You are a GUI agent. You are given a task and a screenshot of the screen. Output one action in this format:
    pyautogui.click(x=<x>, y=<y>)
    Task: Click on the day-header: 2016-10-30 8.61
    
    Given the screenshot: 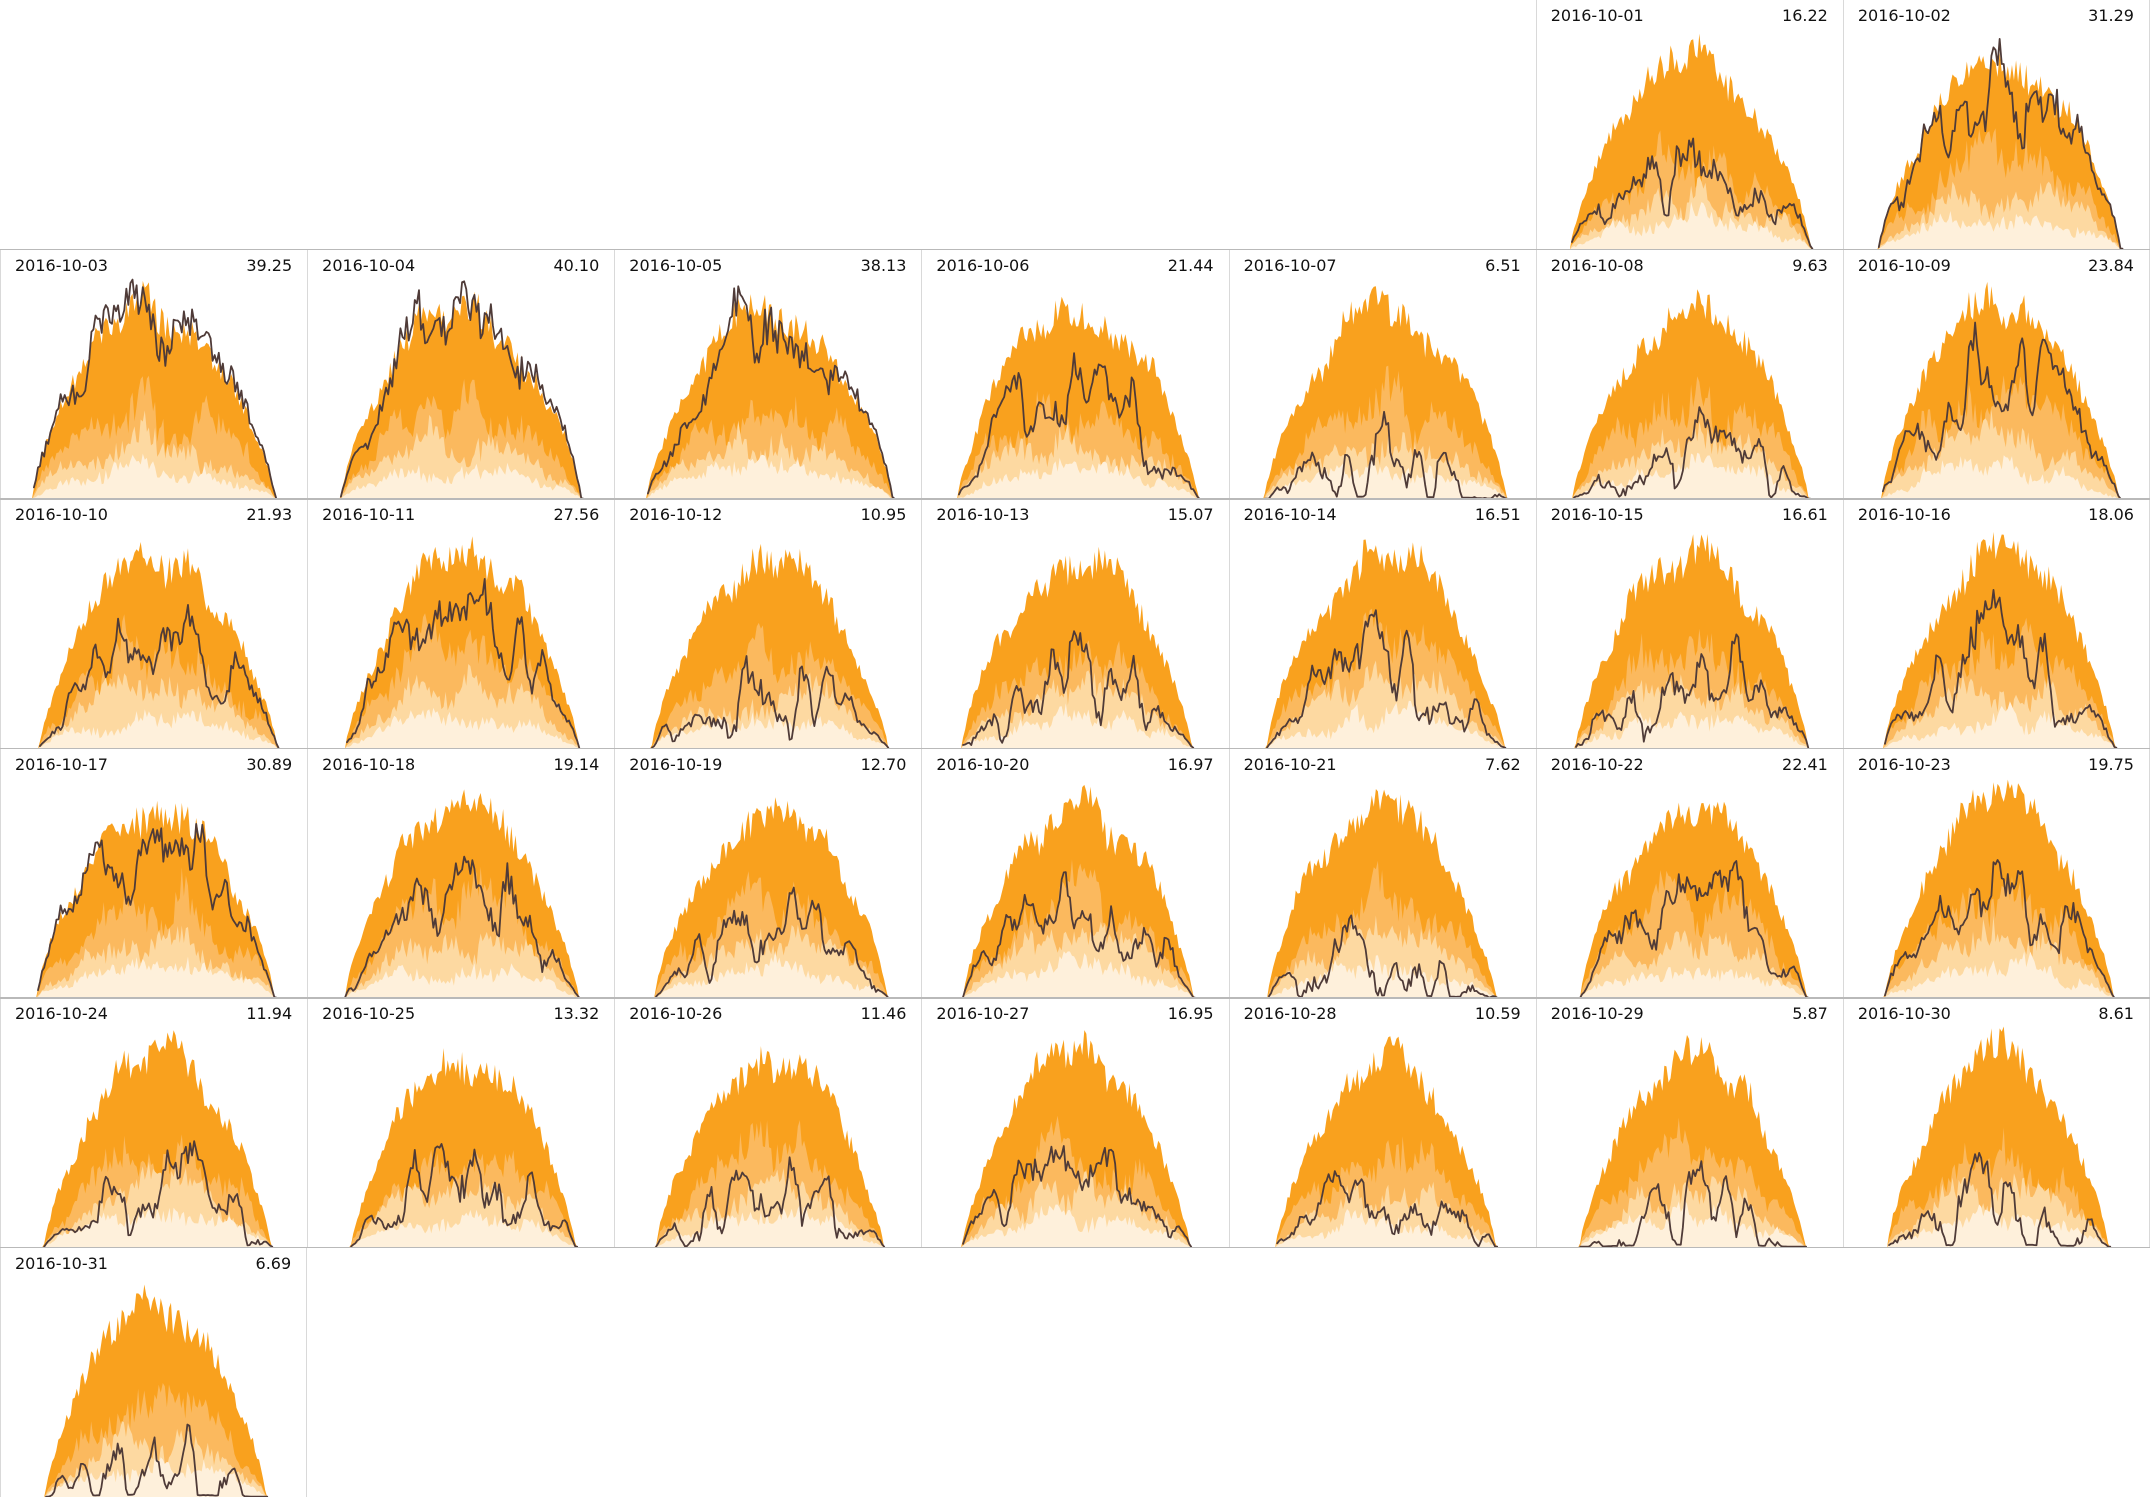 What is the action you would take?
    pyautogui.click(x=1996, y=1013)
    